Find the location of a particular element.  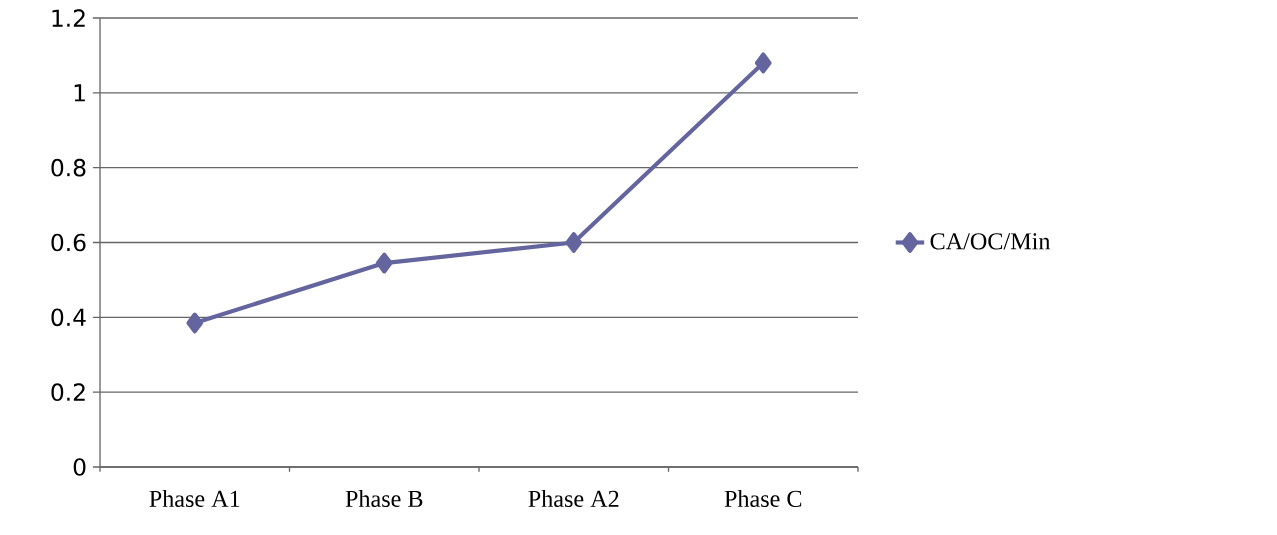

y-tick-label: 1.2 is located at coordinates (68, 18).